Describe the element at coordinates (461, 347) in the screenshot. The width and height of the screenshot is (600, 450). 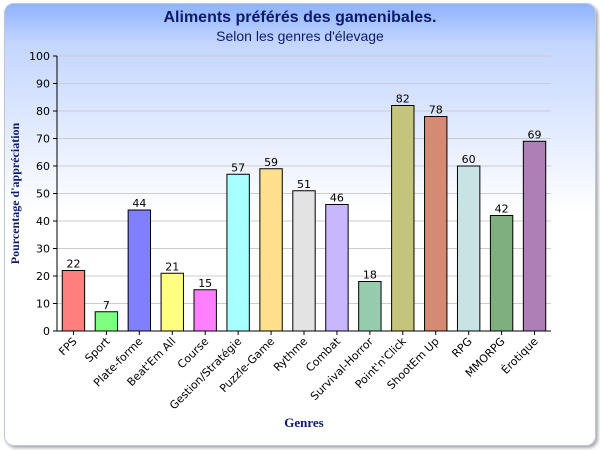
I see `x-tick-label: RPG` at that location.